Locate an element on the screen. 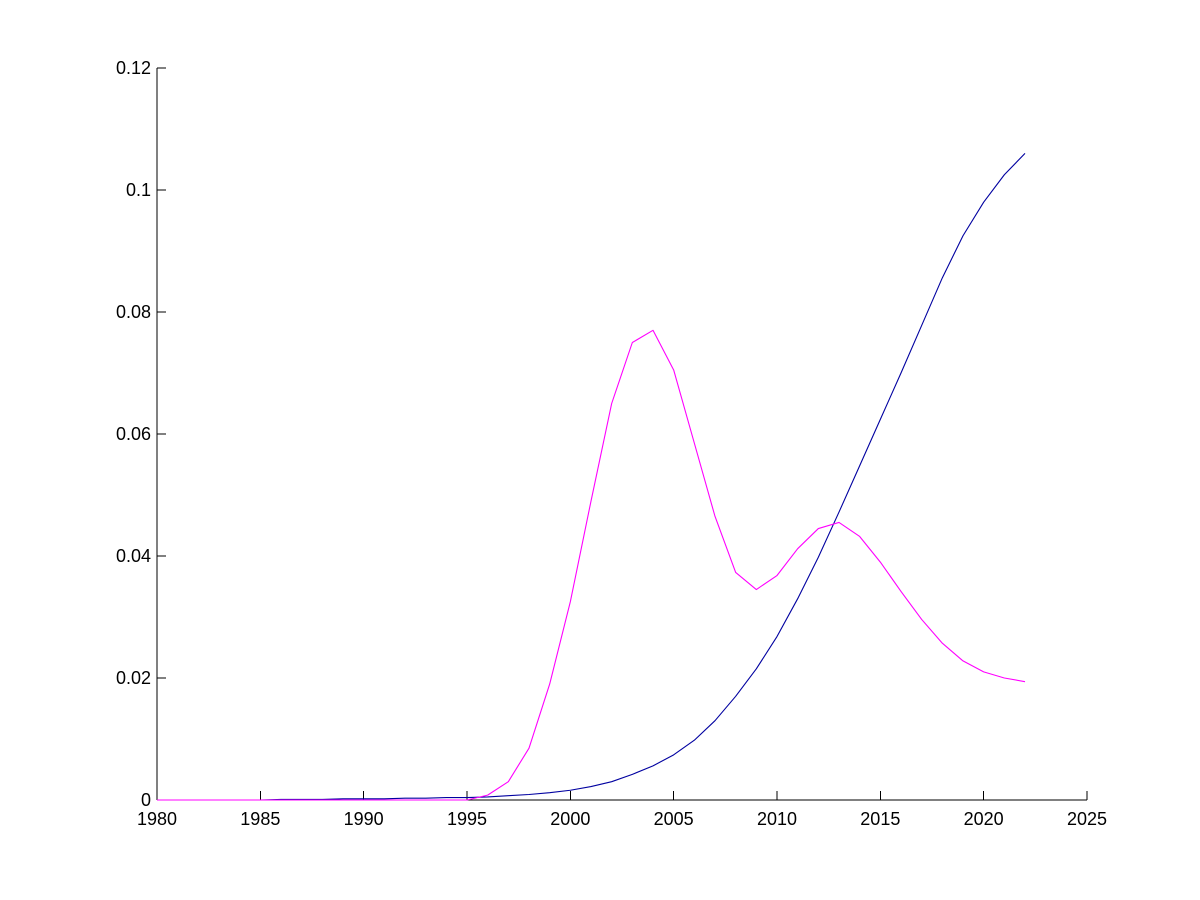 This screenshot has height=900, width=1200. x-tick-label: 2015 is located at coordinates (880, 819).